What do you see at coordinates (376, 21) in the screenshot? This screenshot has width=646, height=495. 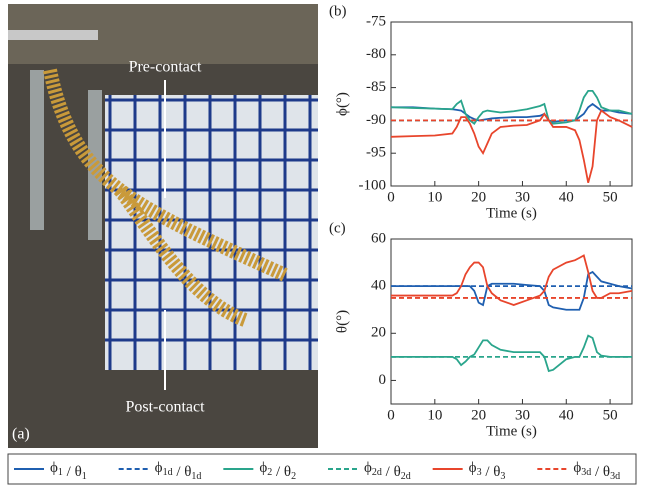 I see `y-tick-label: -75` at bounding box center [376, 21].